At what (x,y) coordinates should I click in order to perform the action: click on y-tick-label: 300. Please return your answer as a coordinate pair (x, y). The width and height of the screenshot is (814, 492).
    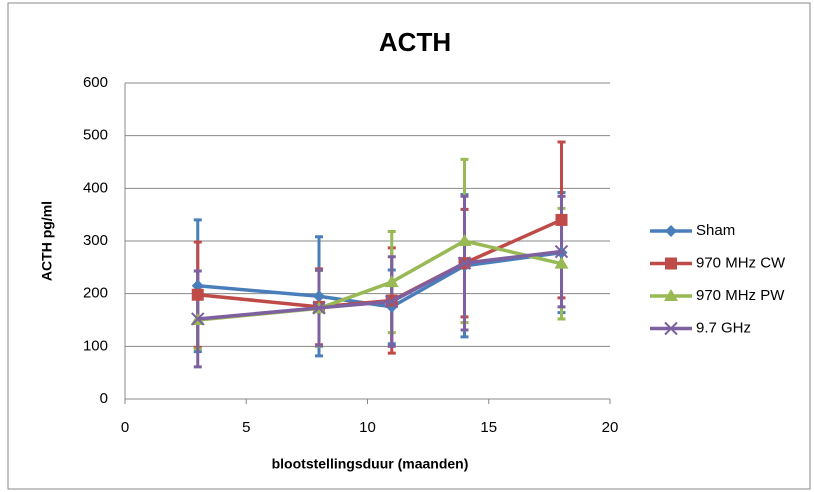
    Looking at the image, I should click on (95, 240).